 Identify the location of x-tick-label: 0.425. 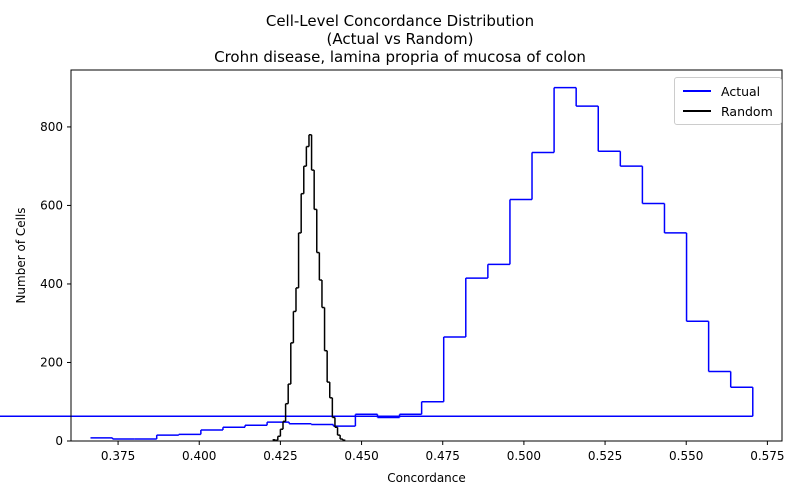
(280, 456).